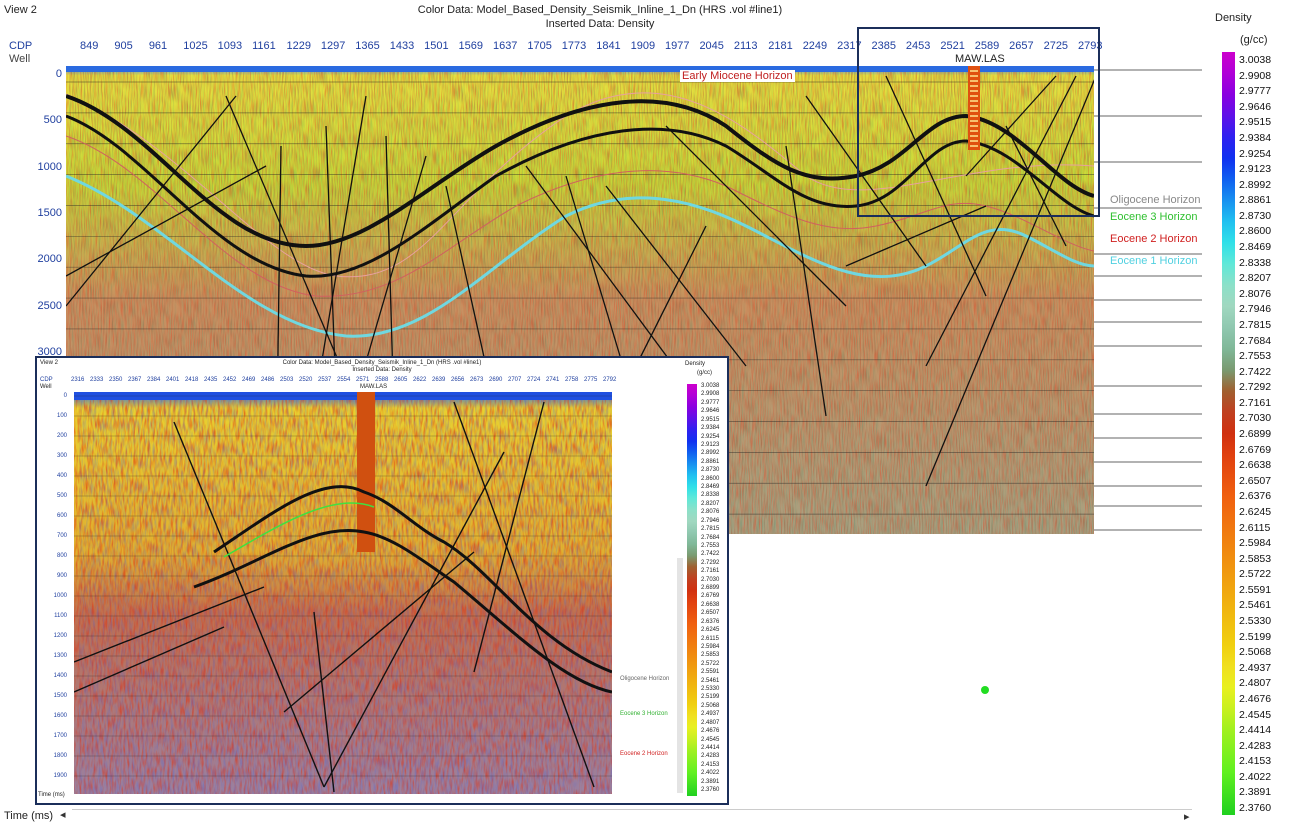 Image resolution: width=1289 pixels, height=825 pixels. I want to click on colorbar-tick-label: 2.8207, so click(1255, 278).